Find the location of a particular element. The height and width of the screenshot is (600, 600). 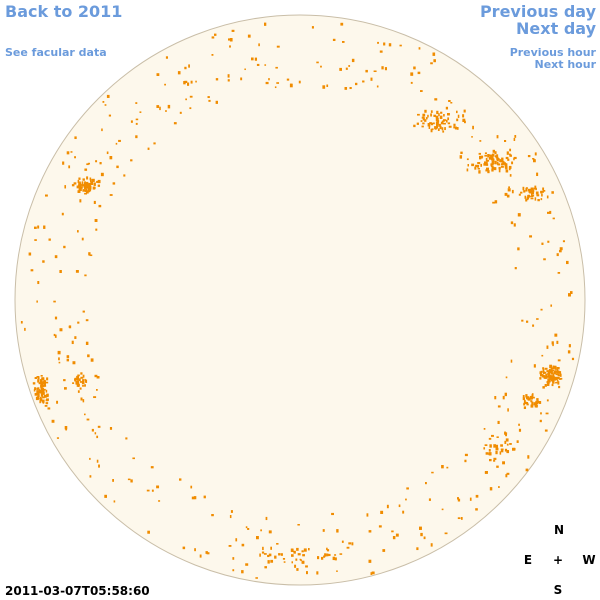

previous-hour-link: Previous hour is located at coordinates (553, 52).